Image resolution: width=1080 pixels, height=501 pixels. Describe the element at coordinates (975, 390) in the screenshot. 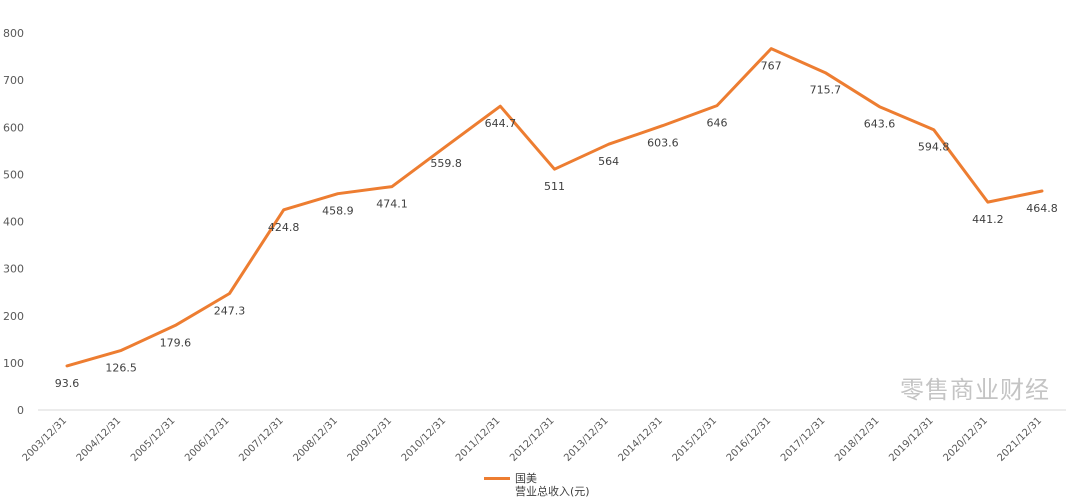

I see `watermark: 零售商业财经` at that location.